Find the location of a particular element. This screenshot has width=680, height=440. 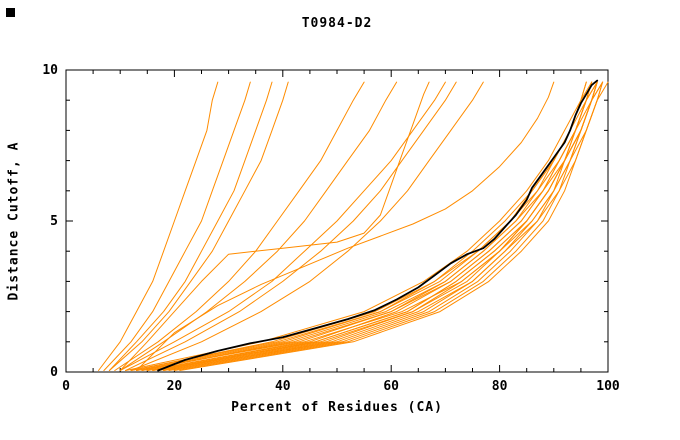

y-tick-label: 5 is located at coordinates (54, 221).